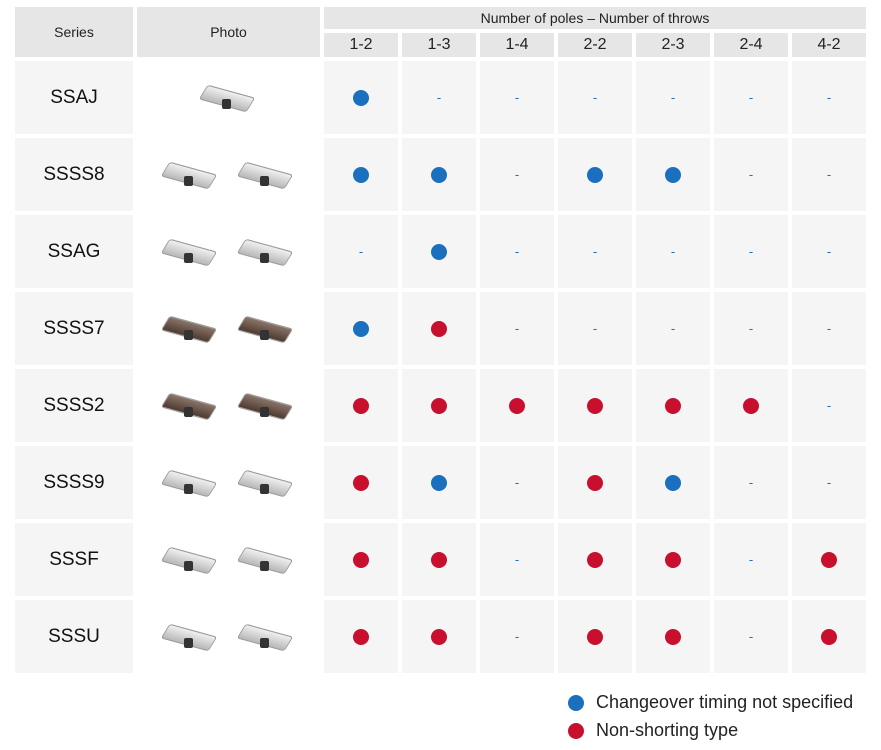  What do you see at coordinates (595, 18) in the screenshot?
I see `poles-throws-header: Number of poles – Number of throws` at bounding box center [595, 18].